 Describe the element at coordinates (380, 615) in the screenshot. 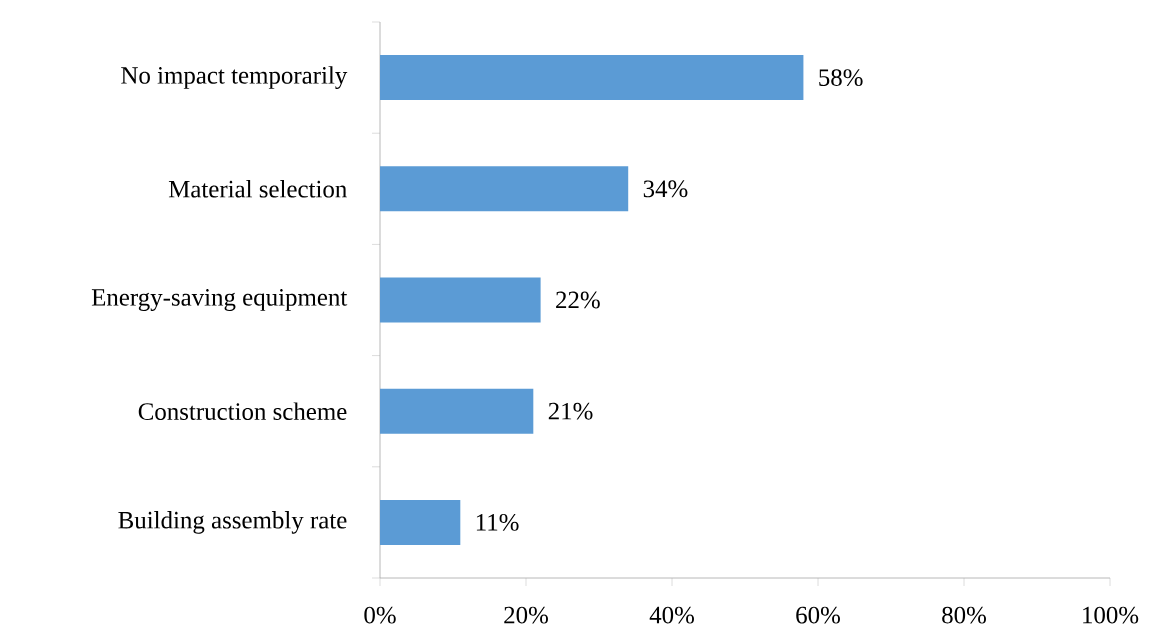

I see `x-tick-label: 0%` at that location.